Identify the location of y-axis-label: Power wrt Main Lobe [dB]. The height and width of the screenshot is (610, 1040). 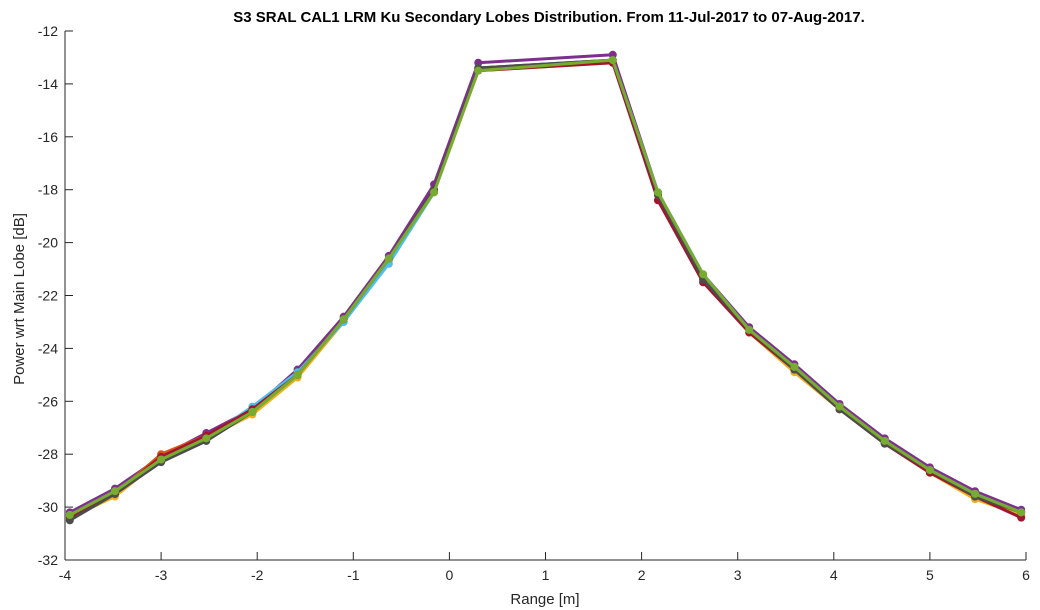
(19, 299).